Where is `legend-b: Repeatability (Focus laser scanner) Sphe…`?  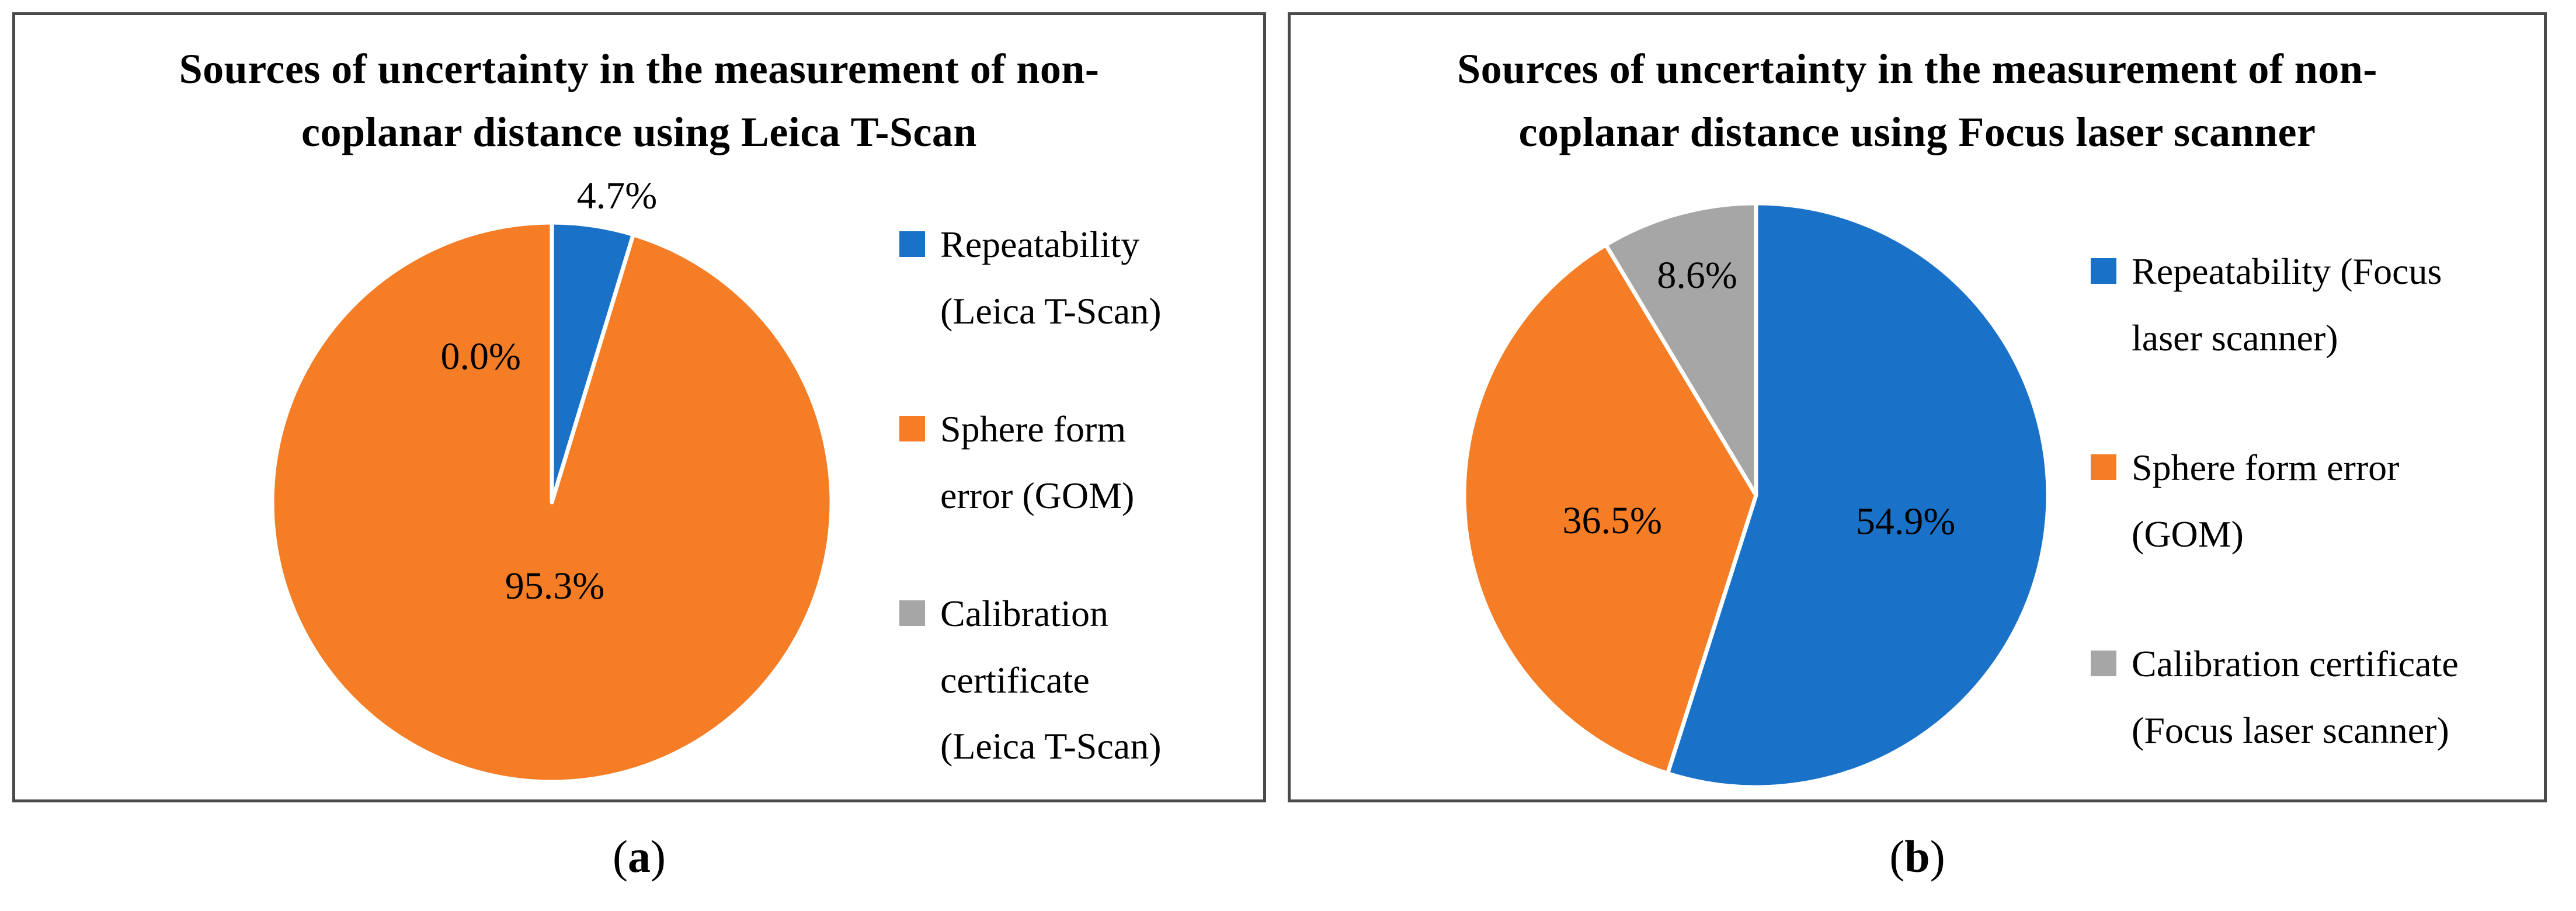
legend-b: Repeatability (Focus laser scanner) Sphe… is located at coordinates (2318, 532).